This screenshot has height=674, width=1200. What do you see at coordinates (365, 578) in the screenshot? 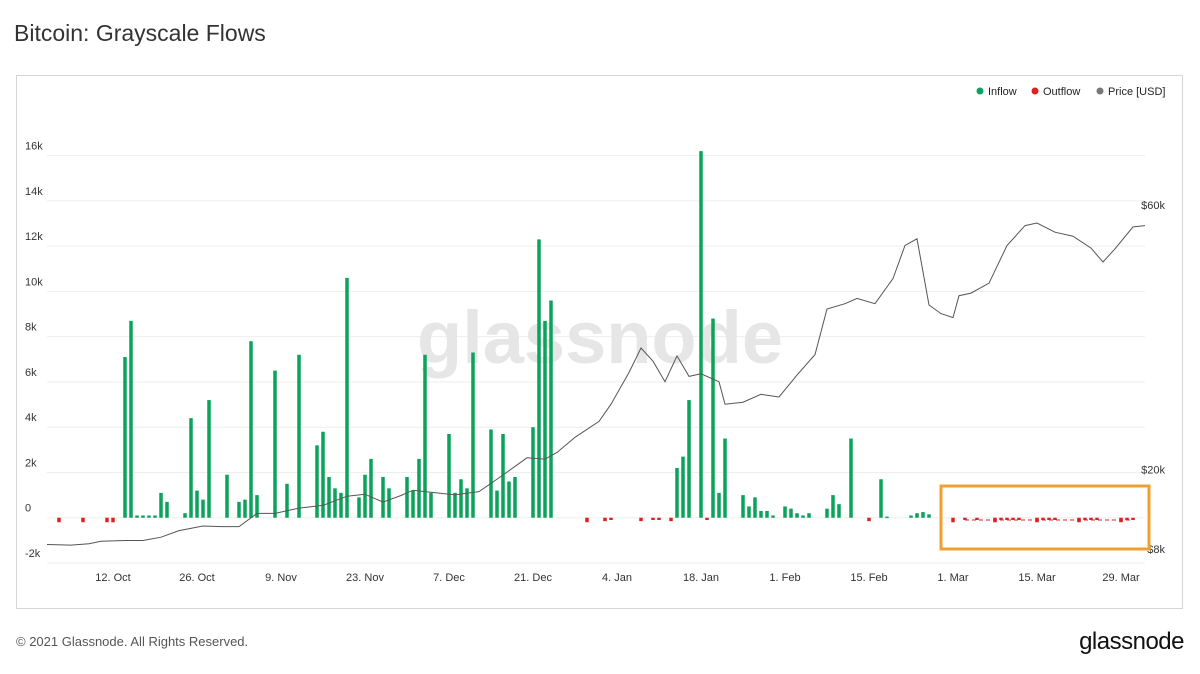
I see `x-tick-label: 23. Nov` at bounding box center [365, 578].